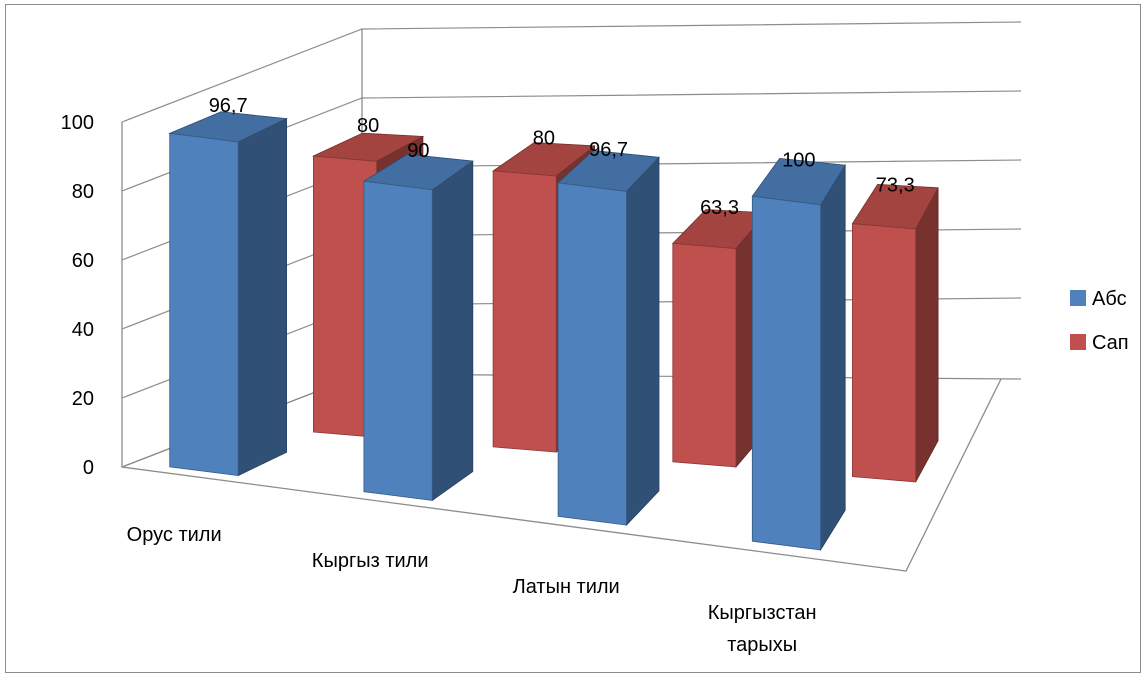 The image size is (1147, 677). I want to click on data-label: 73,3, so click(895, 186).